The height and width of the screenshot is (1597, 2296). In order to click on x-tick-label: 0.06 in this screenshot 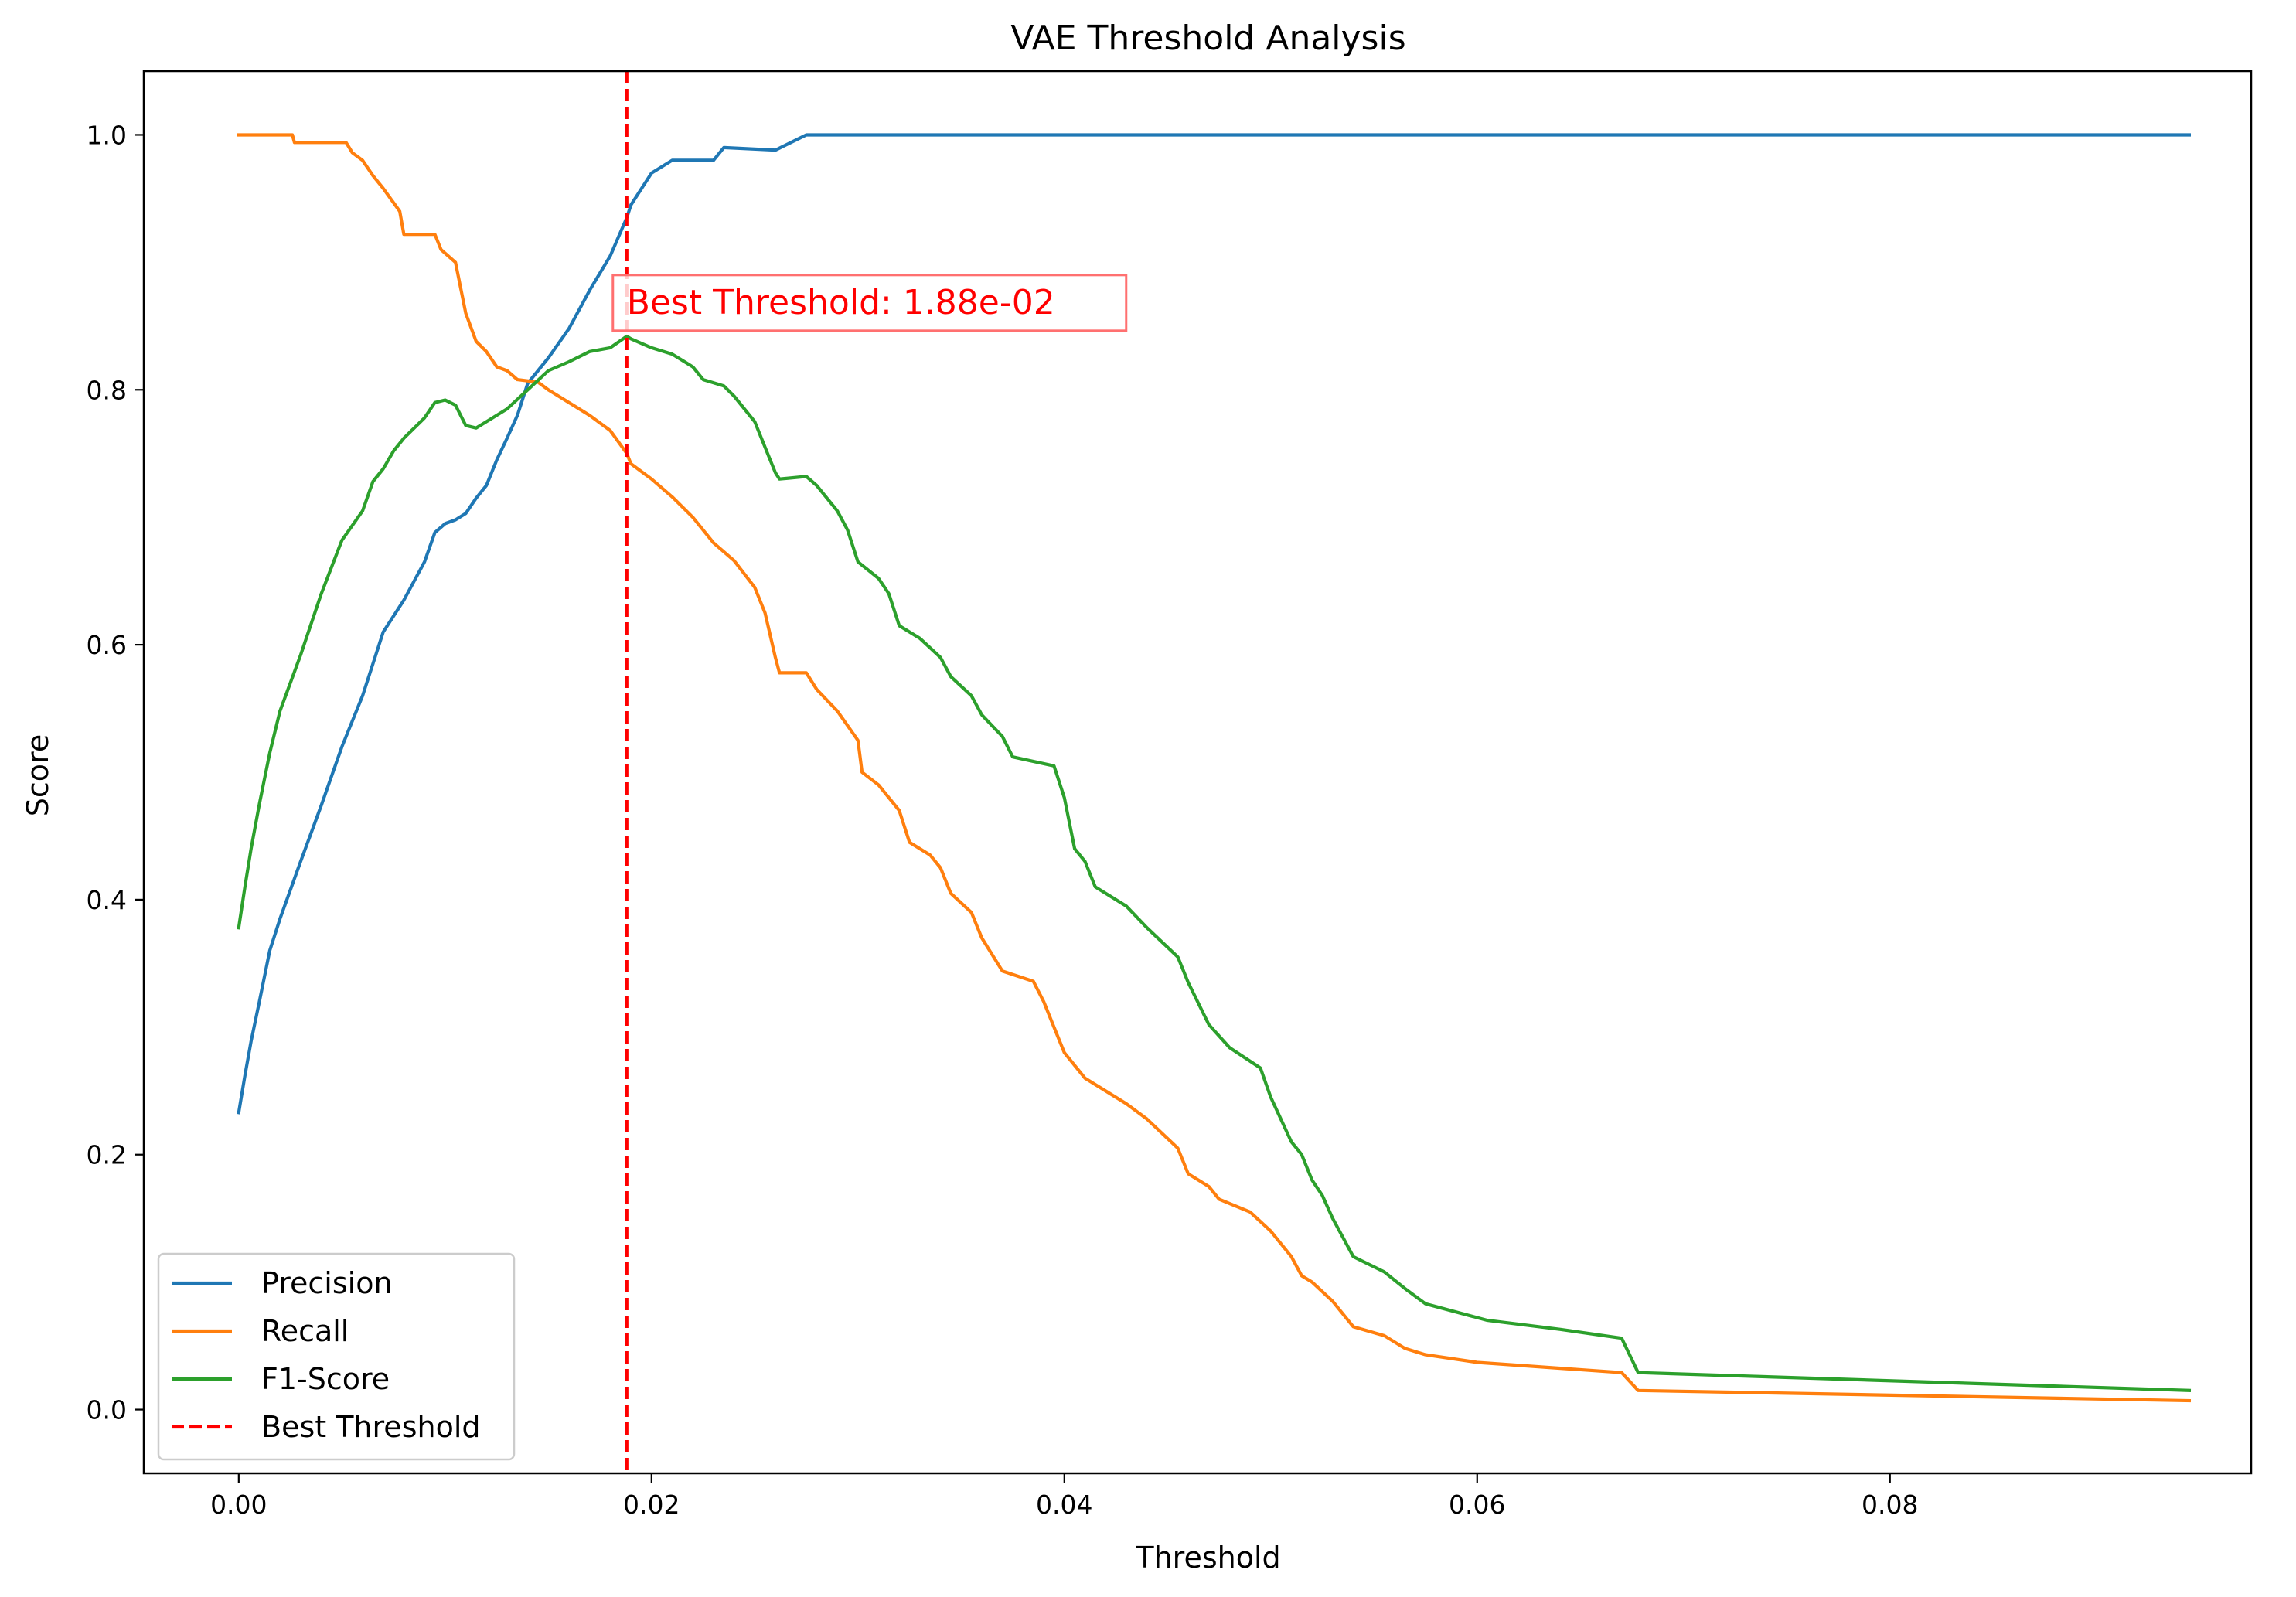, I will do `click(1477, 1505)`.